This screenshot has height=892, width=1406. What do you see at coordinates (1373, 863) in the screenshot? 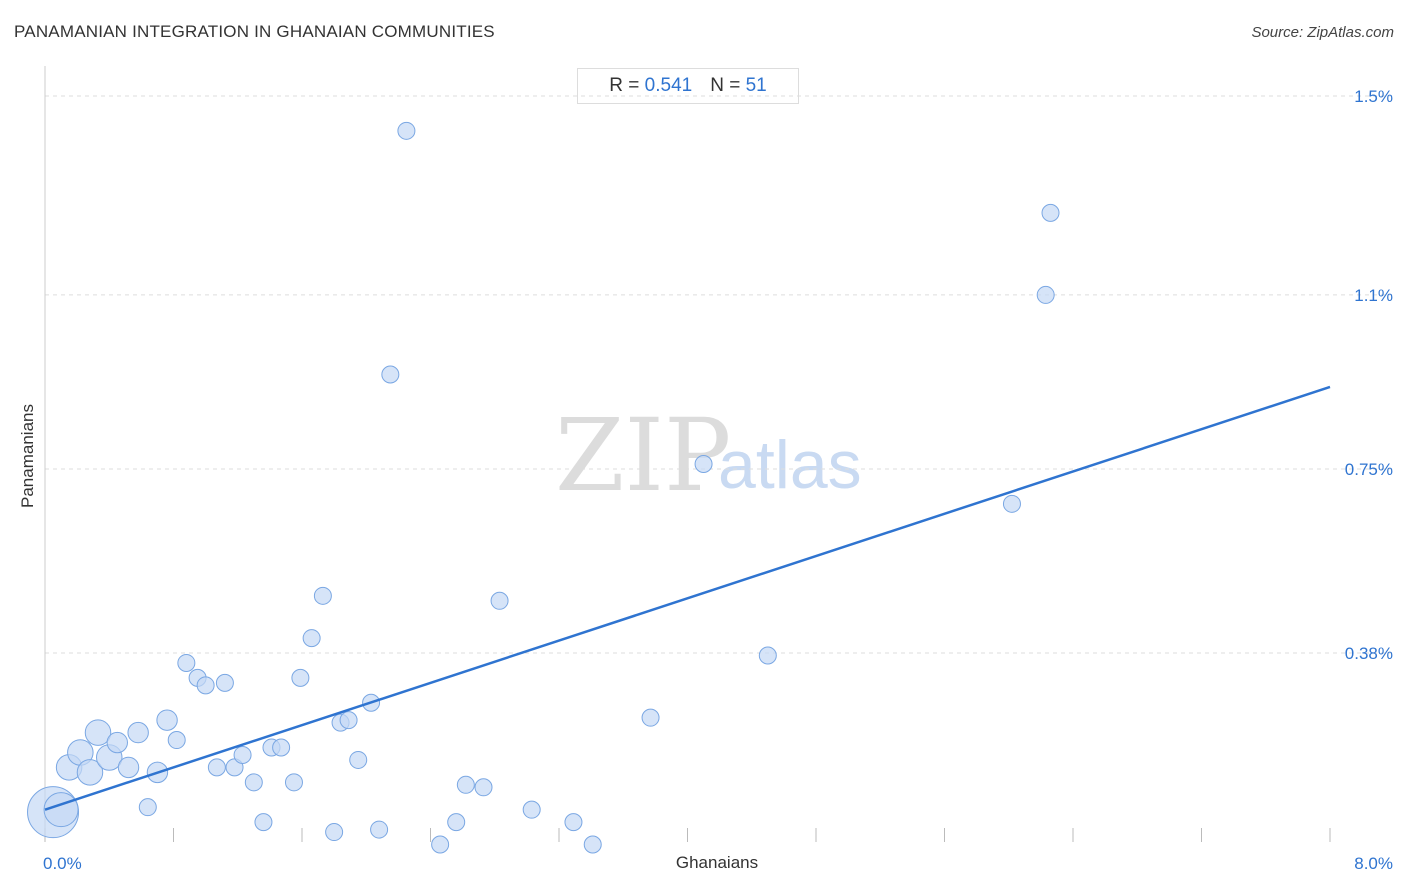
I see `x-tick-label: 8.0%` at bounding box center [1373, 863].